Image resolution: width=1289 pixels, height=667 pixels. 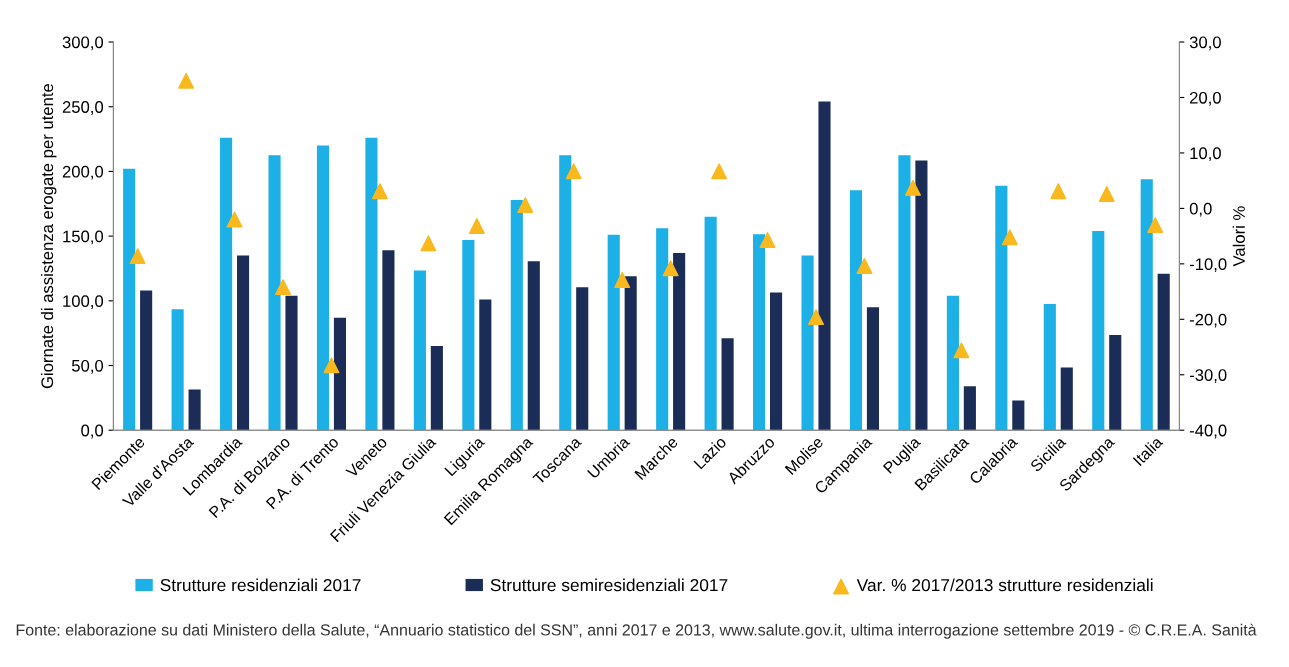 I want to click on y-tick-label: 200,0, so click(x=83, y=172).